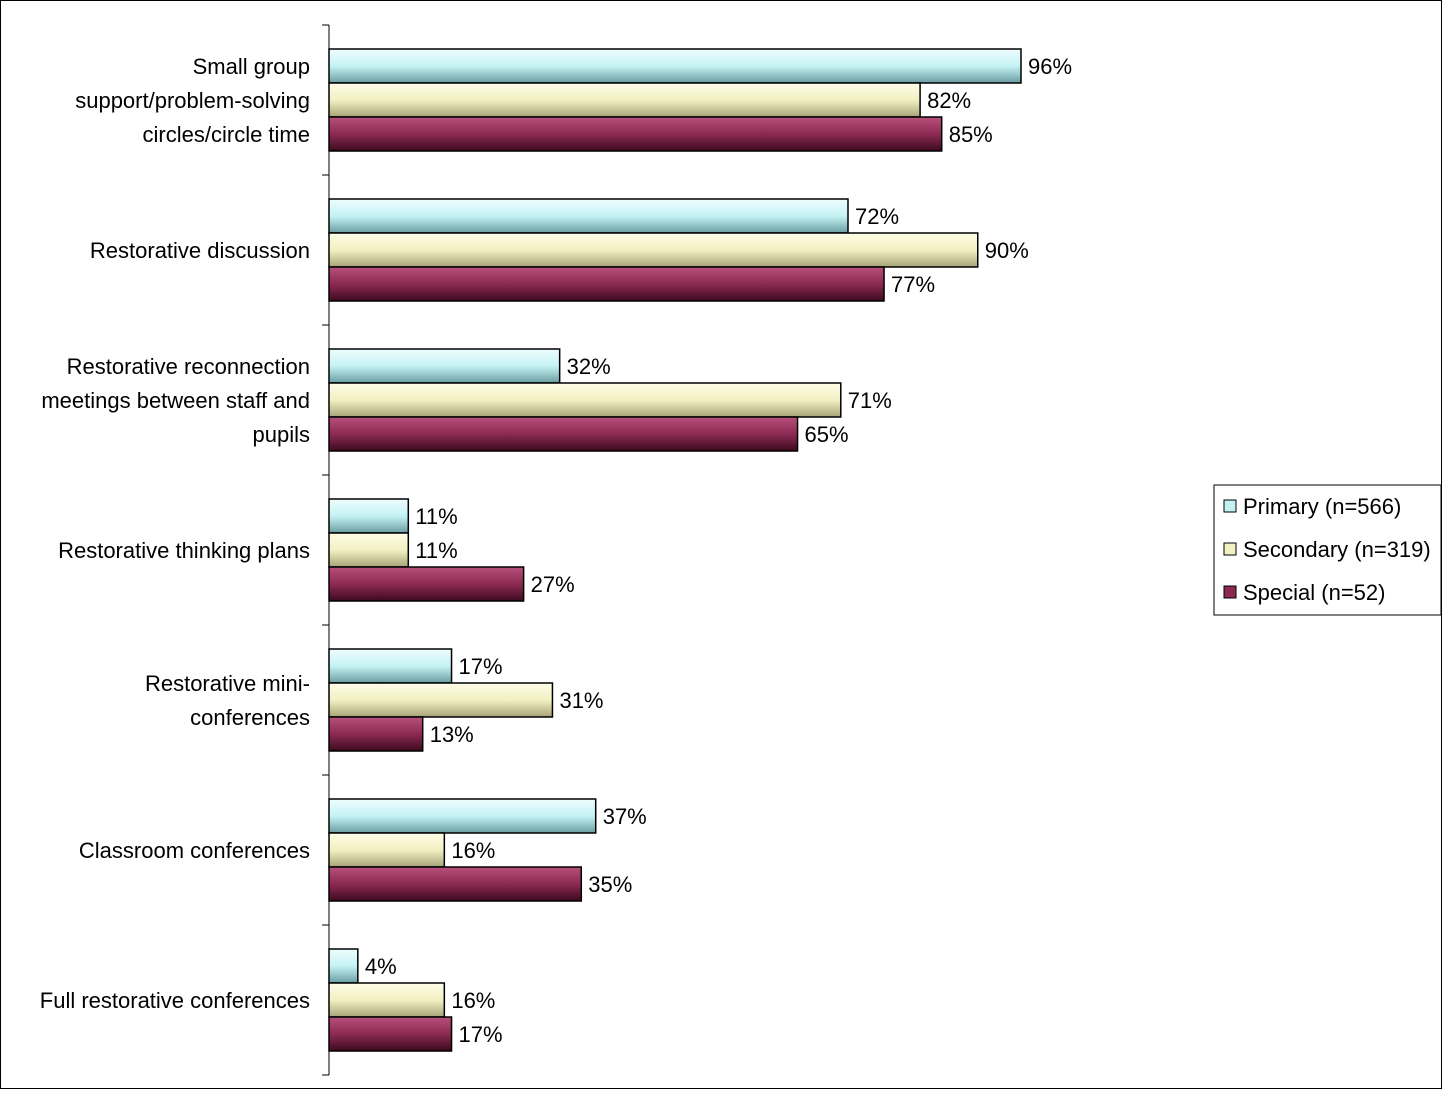 The height and width of the screenshot is (1094, 1442). What do you see at coordinates (1050, 66) in the screenshot?
I see `bar-value-label: 96%` at bounding box center [1050, 66].